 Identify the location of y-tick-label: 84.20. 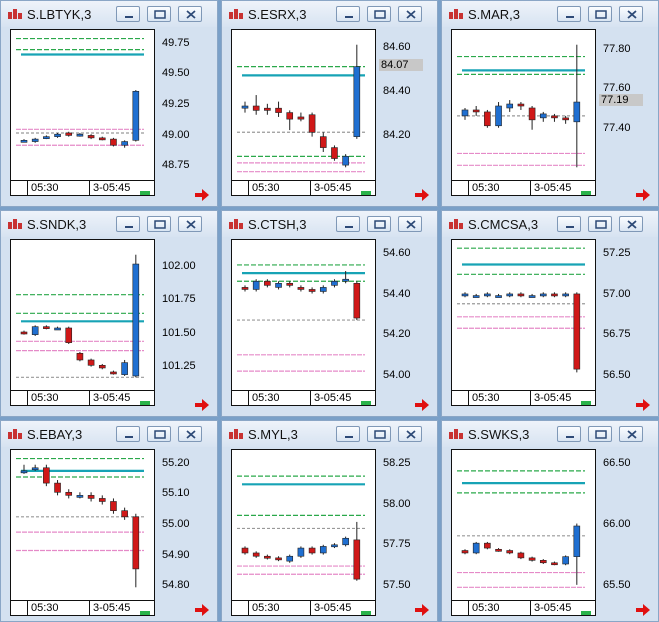
(397, 134).